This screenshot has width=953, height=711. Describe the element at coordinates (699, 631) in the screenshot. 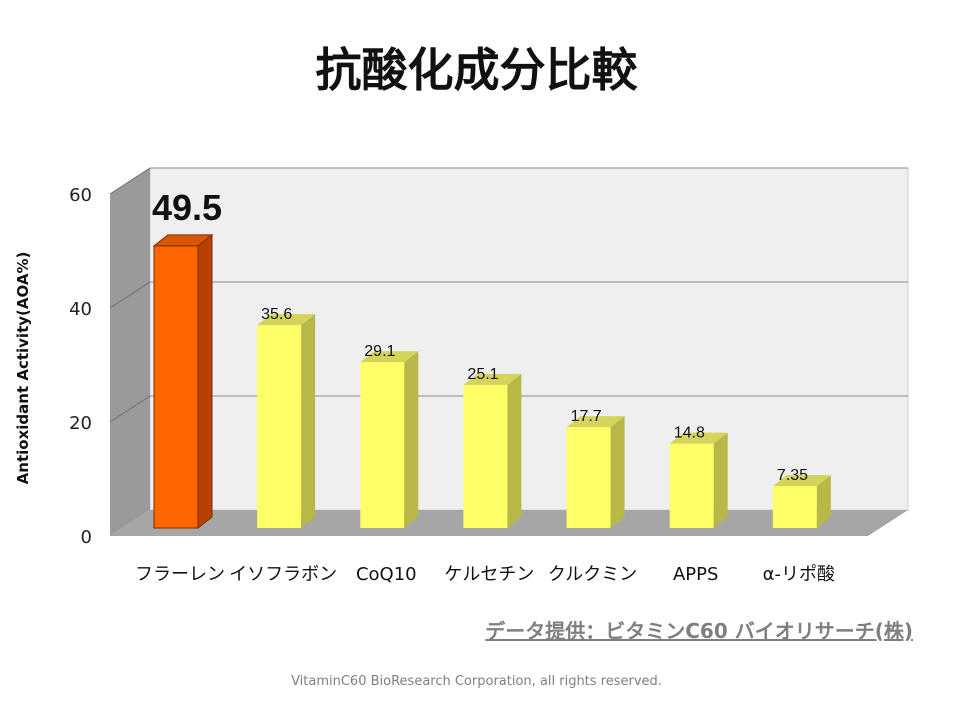

I see `source-note: データ提供：ビタミンC60 バイオリサーチ(株)` at that location.